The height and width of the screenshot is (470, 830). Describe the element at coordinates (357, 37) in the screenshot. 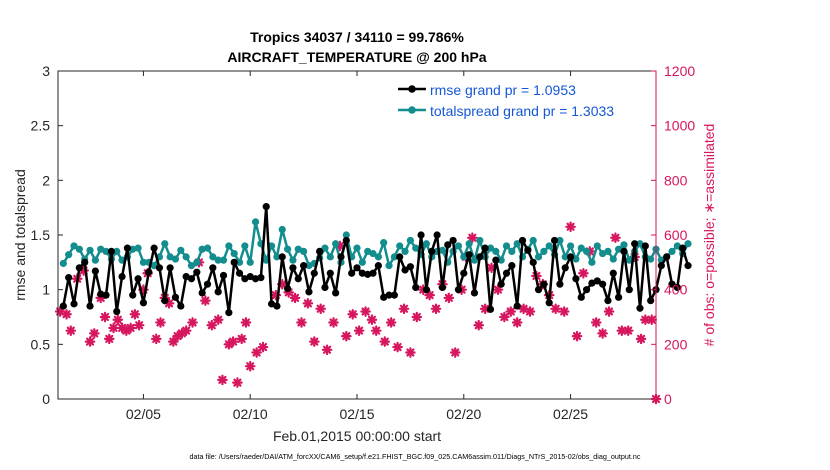

I see `chart-title: Tropics 34037 / 34110 = 99.786%` at that location.